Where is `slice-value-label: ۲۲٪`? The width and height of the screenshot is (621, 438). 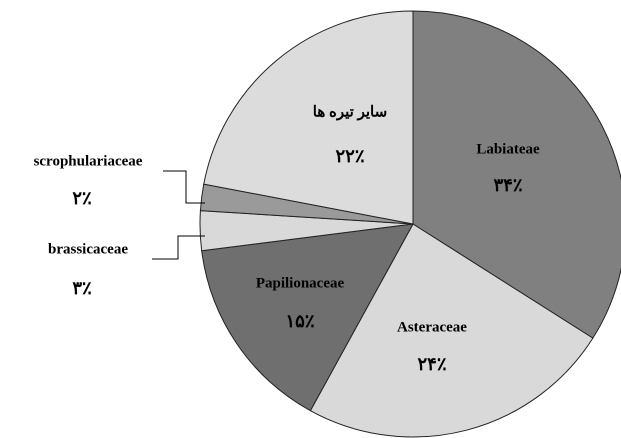
slice-value-label: ۲۲٪ is located at coordinates (349, 156).